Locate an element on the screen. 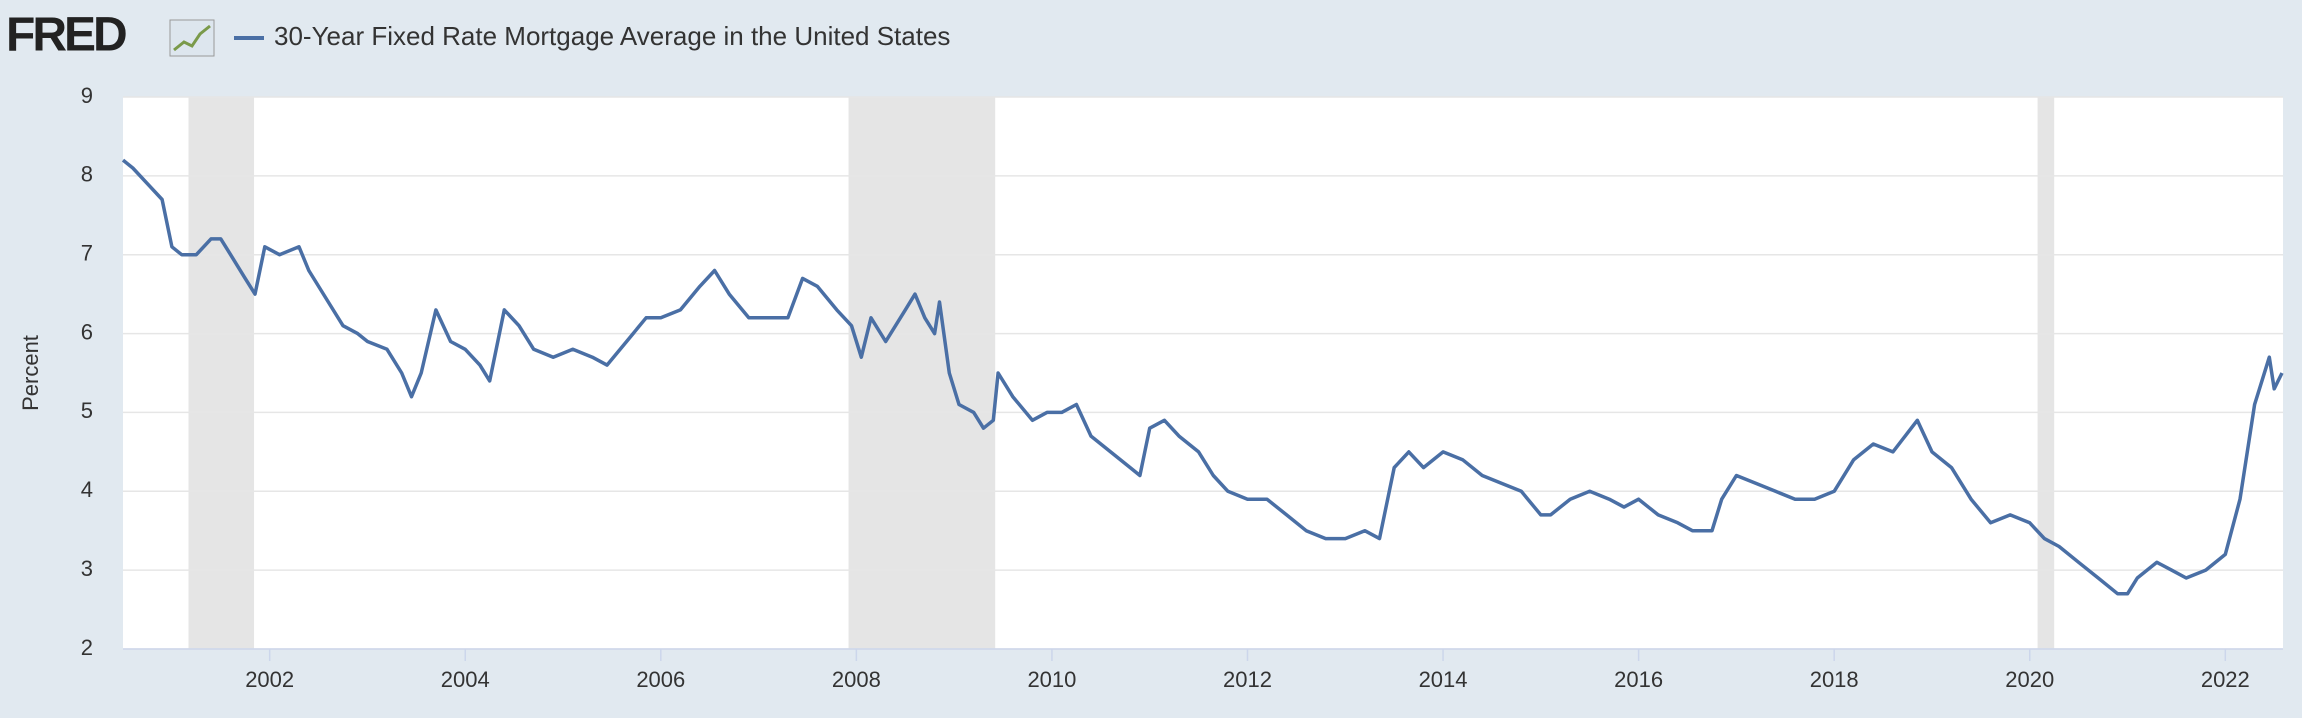 This screenshot has width=2302, height=718. y-tick-label: 8 is located at coordinates (87, 174).